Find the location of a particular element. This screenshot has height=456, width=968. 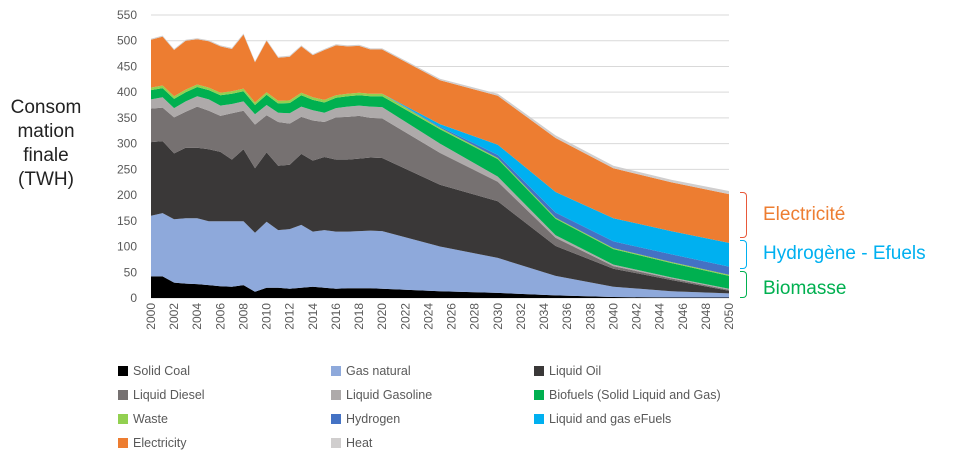

x-tick-label: 2012 is located at coordinates (290, 316).